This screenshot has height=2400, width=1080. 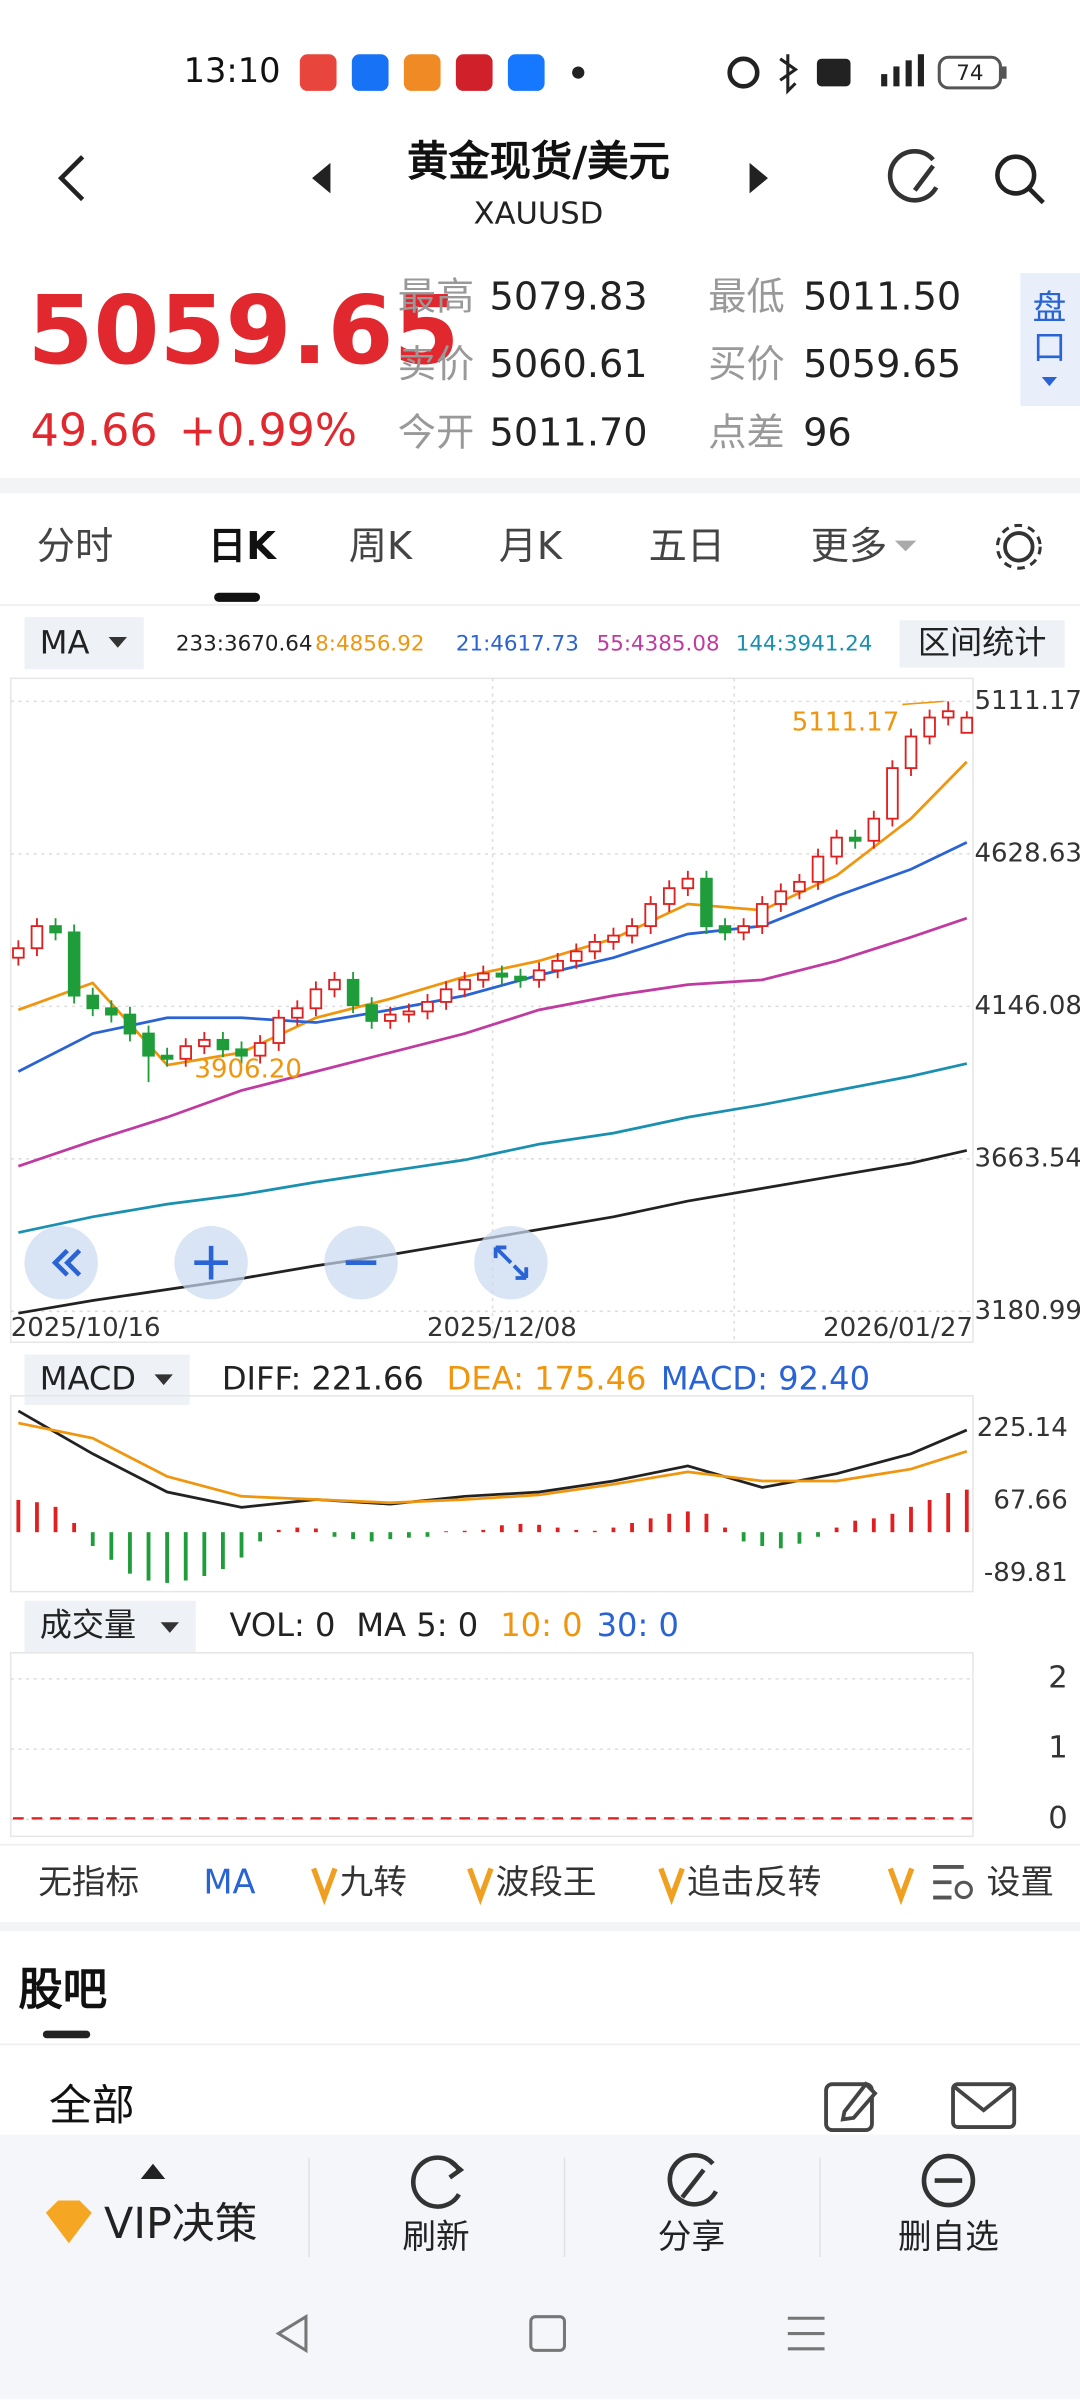 I want to click on header-title: 黄金现货/美元, so click(x=538, y=161).